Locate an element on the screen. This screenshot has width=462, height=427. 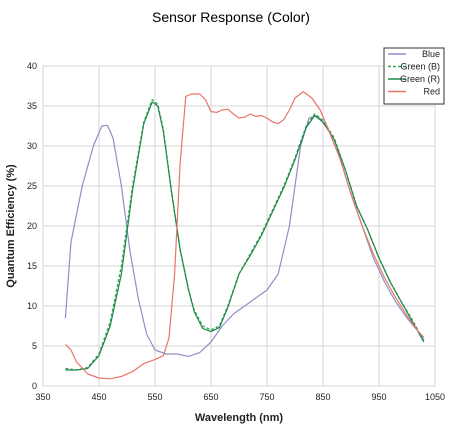
legend-label: Green (R) is located at coordinates (420, 79).